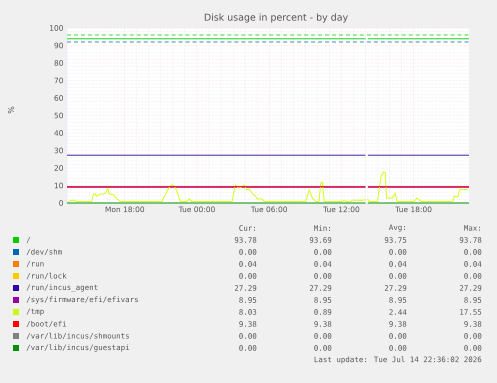 This screenshot has height=383, width=497. Describe the element at coordinates (276, 18) in the screenshot. I see `chart-title: Disk usage in percent - by day` at that location.